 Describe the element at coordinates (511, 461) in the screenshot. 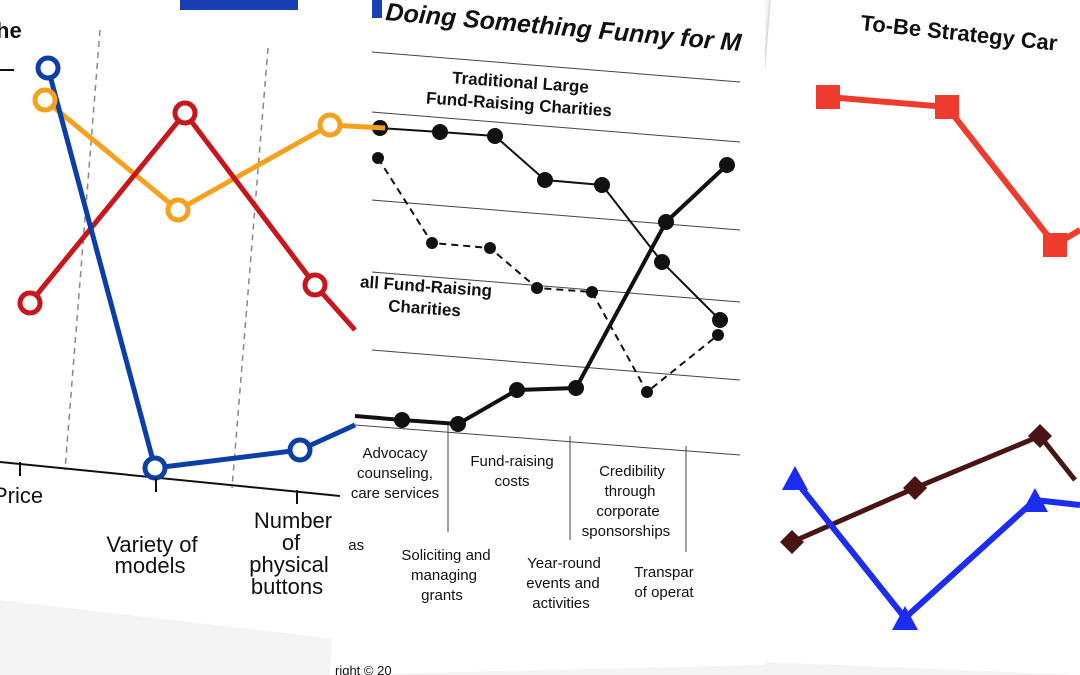

I see `axis-label: Fund-raising` at that location.